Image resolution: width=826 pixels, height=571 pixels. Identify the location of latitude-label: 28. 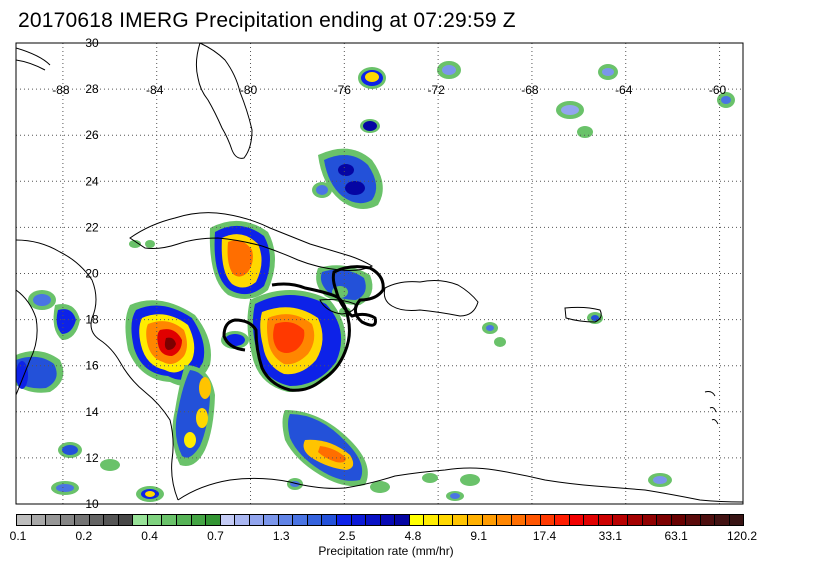
(92, 89).